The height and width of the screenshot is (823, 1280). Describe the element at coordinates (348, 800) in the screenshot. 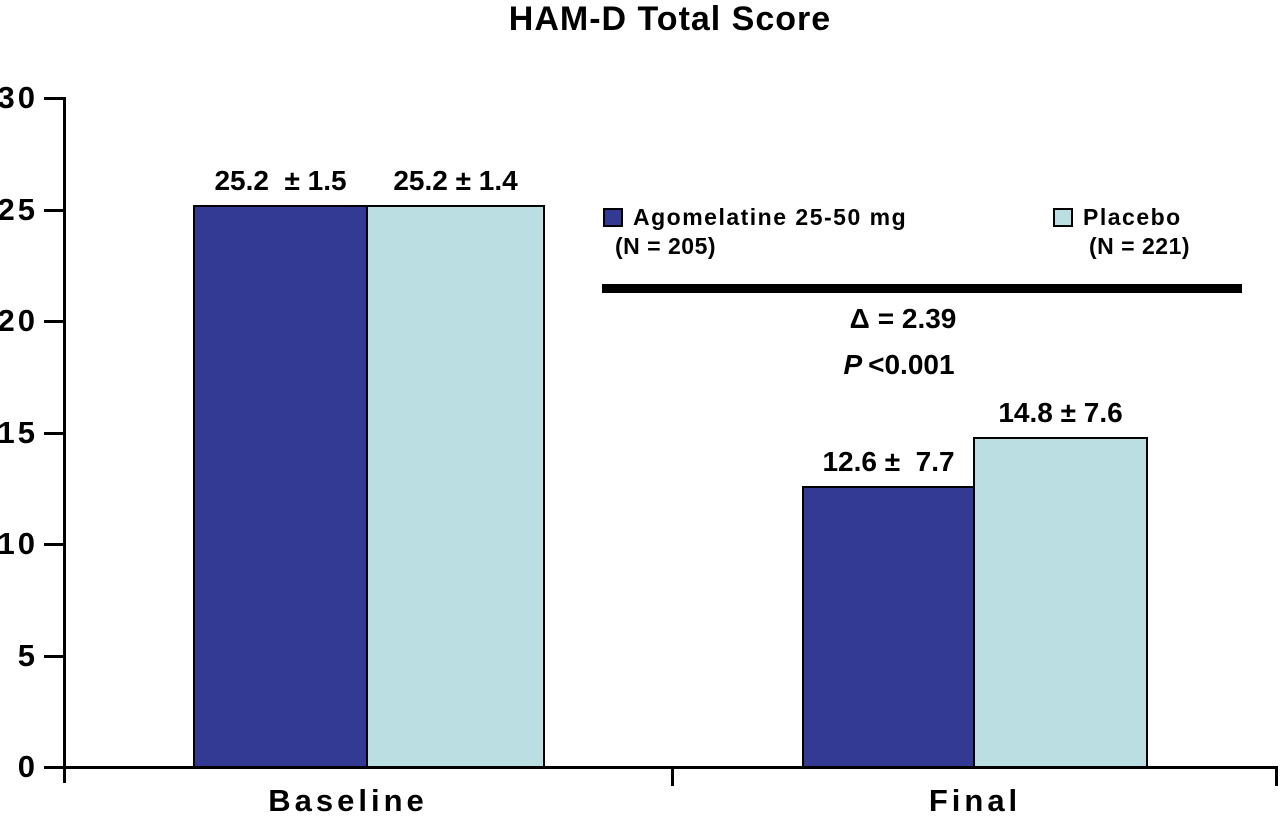

I see `x-category-label-baseline: Baseline` at that location.